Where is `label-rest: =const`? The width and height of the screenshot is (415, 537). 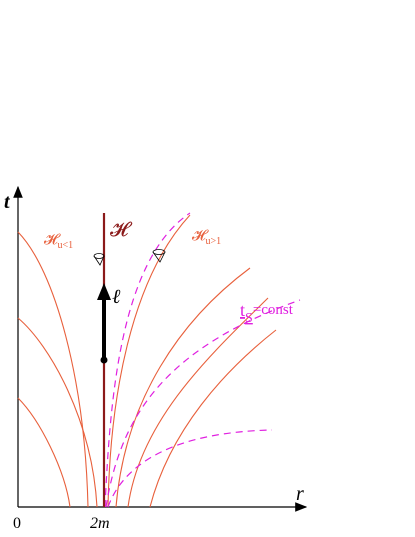 label-rest: =const is located at coordinates (273, 310).